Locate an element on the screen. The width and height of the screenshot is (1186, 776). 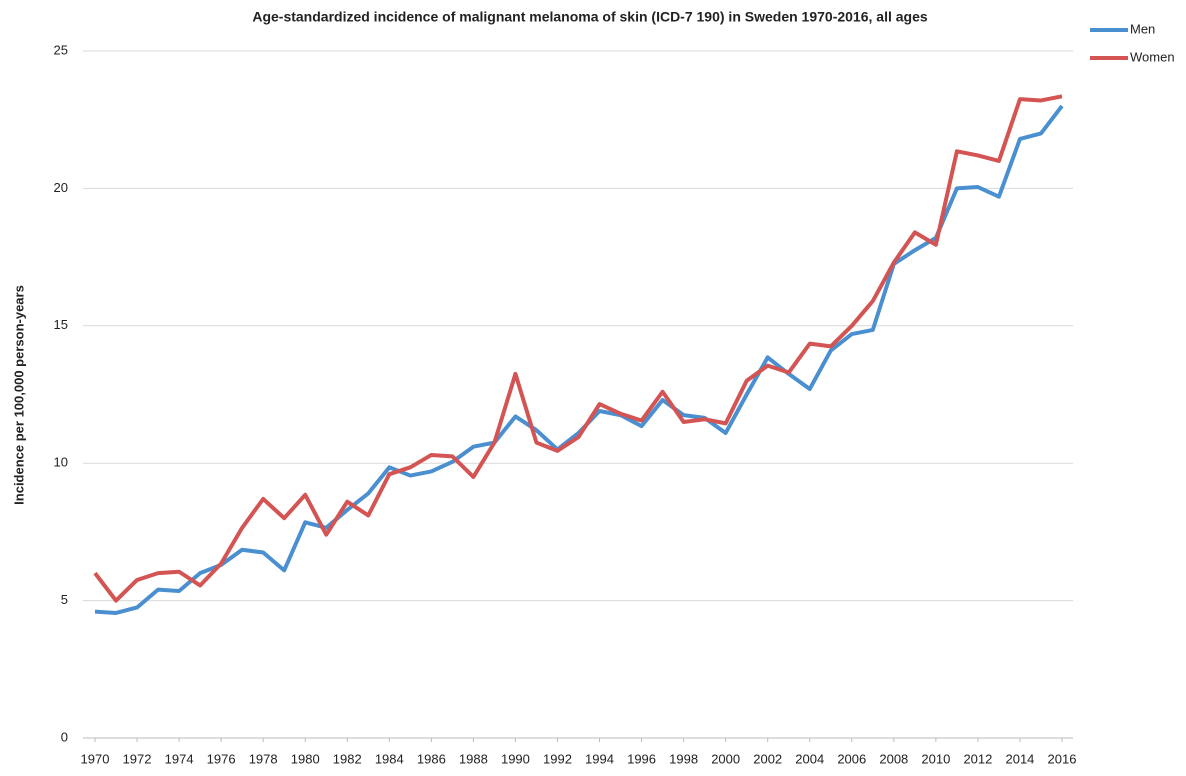
y-tick-label: 10 is located at coordinates (61, 462).